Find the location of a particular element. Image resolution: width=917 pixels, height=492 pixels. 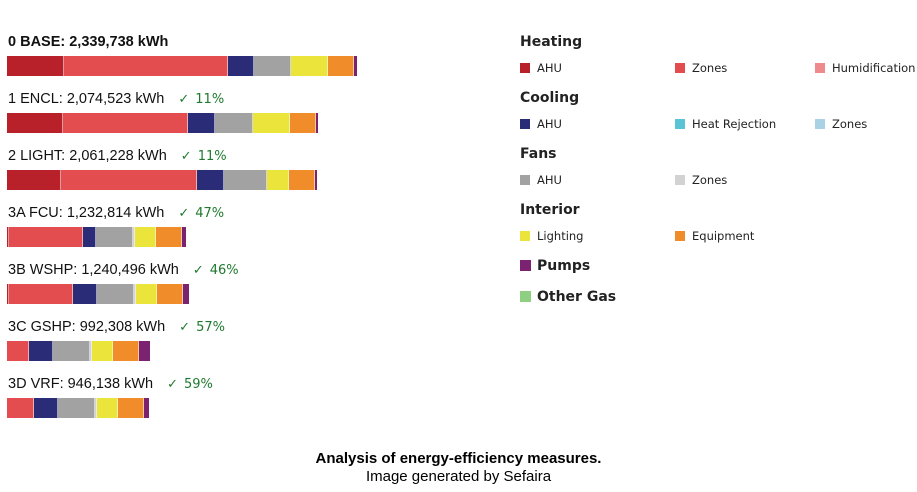

scenario-name: 0 BASE: 2,339,738 kWh is located at coordinates (88, 42).